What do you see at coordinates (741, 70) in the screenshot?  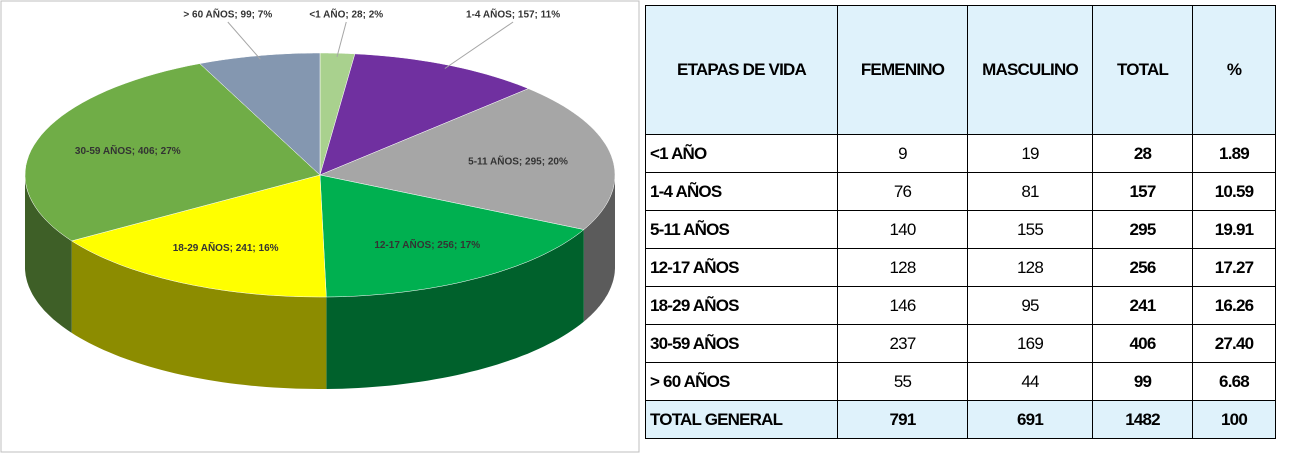 I see `header-cell: ETAPAS DE VIDA` at bounding box center [741, 70].